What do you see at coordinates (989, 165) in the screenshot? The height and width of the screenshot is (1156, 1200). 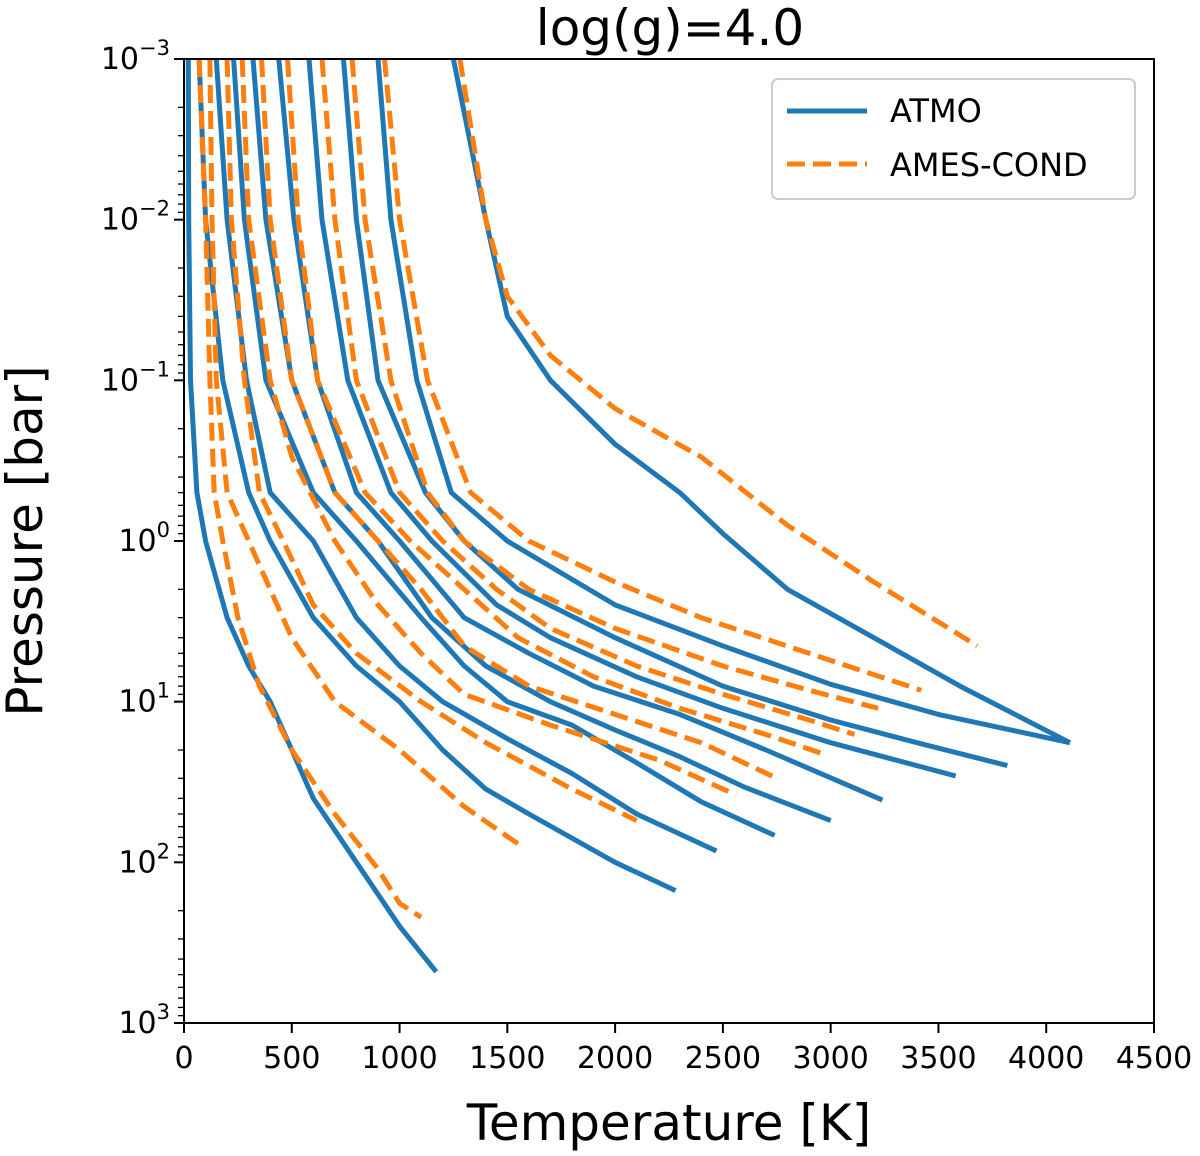 I see `legend-label-ames-cond: AMES-COND` at bounding box center [989, 165].